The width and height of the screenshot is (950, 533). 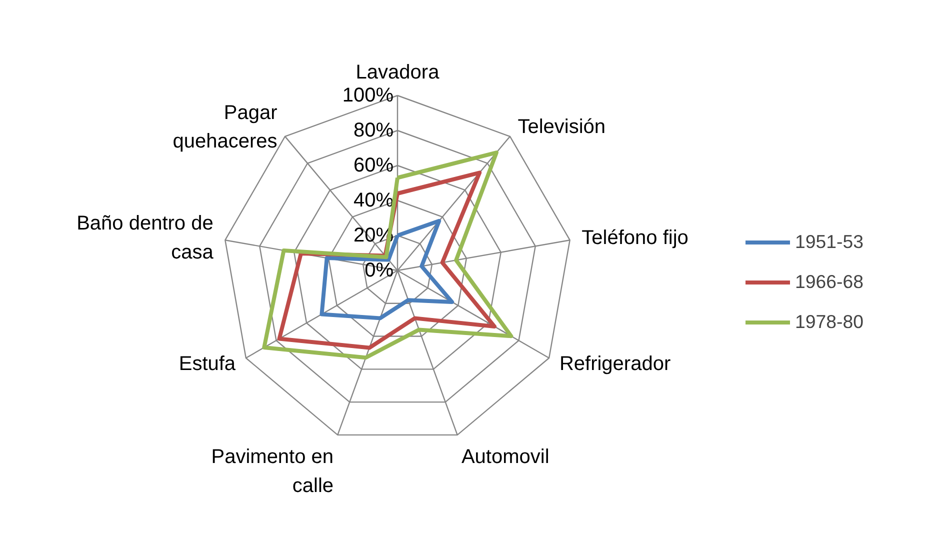 I want to click on legend-label: 1978-80, so click(x=829, y=322).